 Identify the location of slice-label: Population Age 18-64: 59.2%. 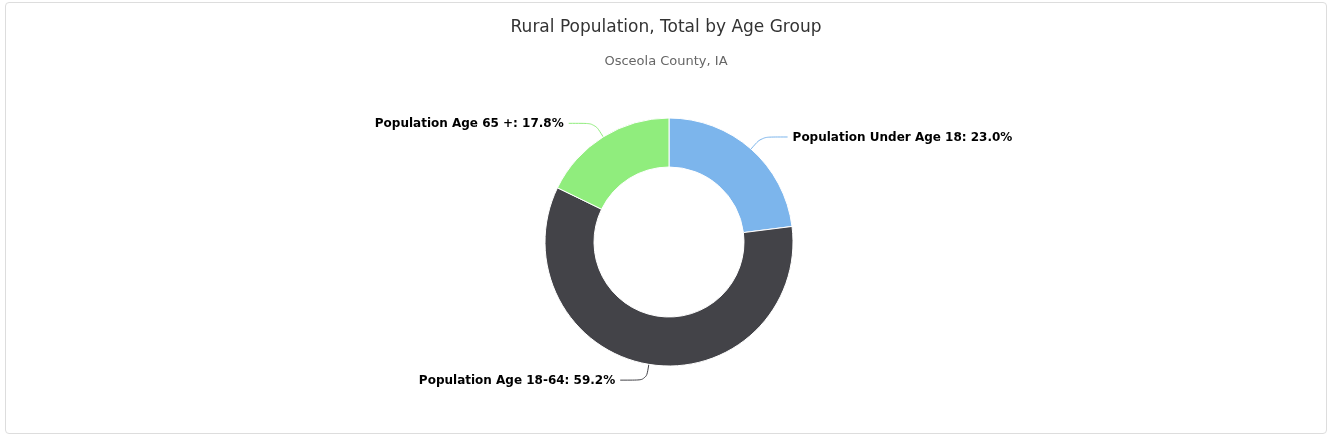
(517, 380).